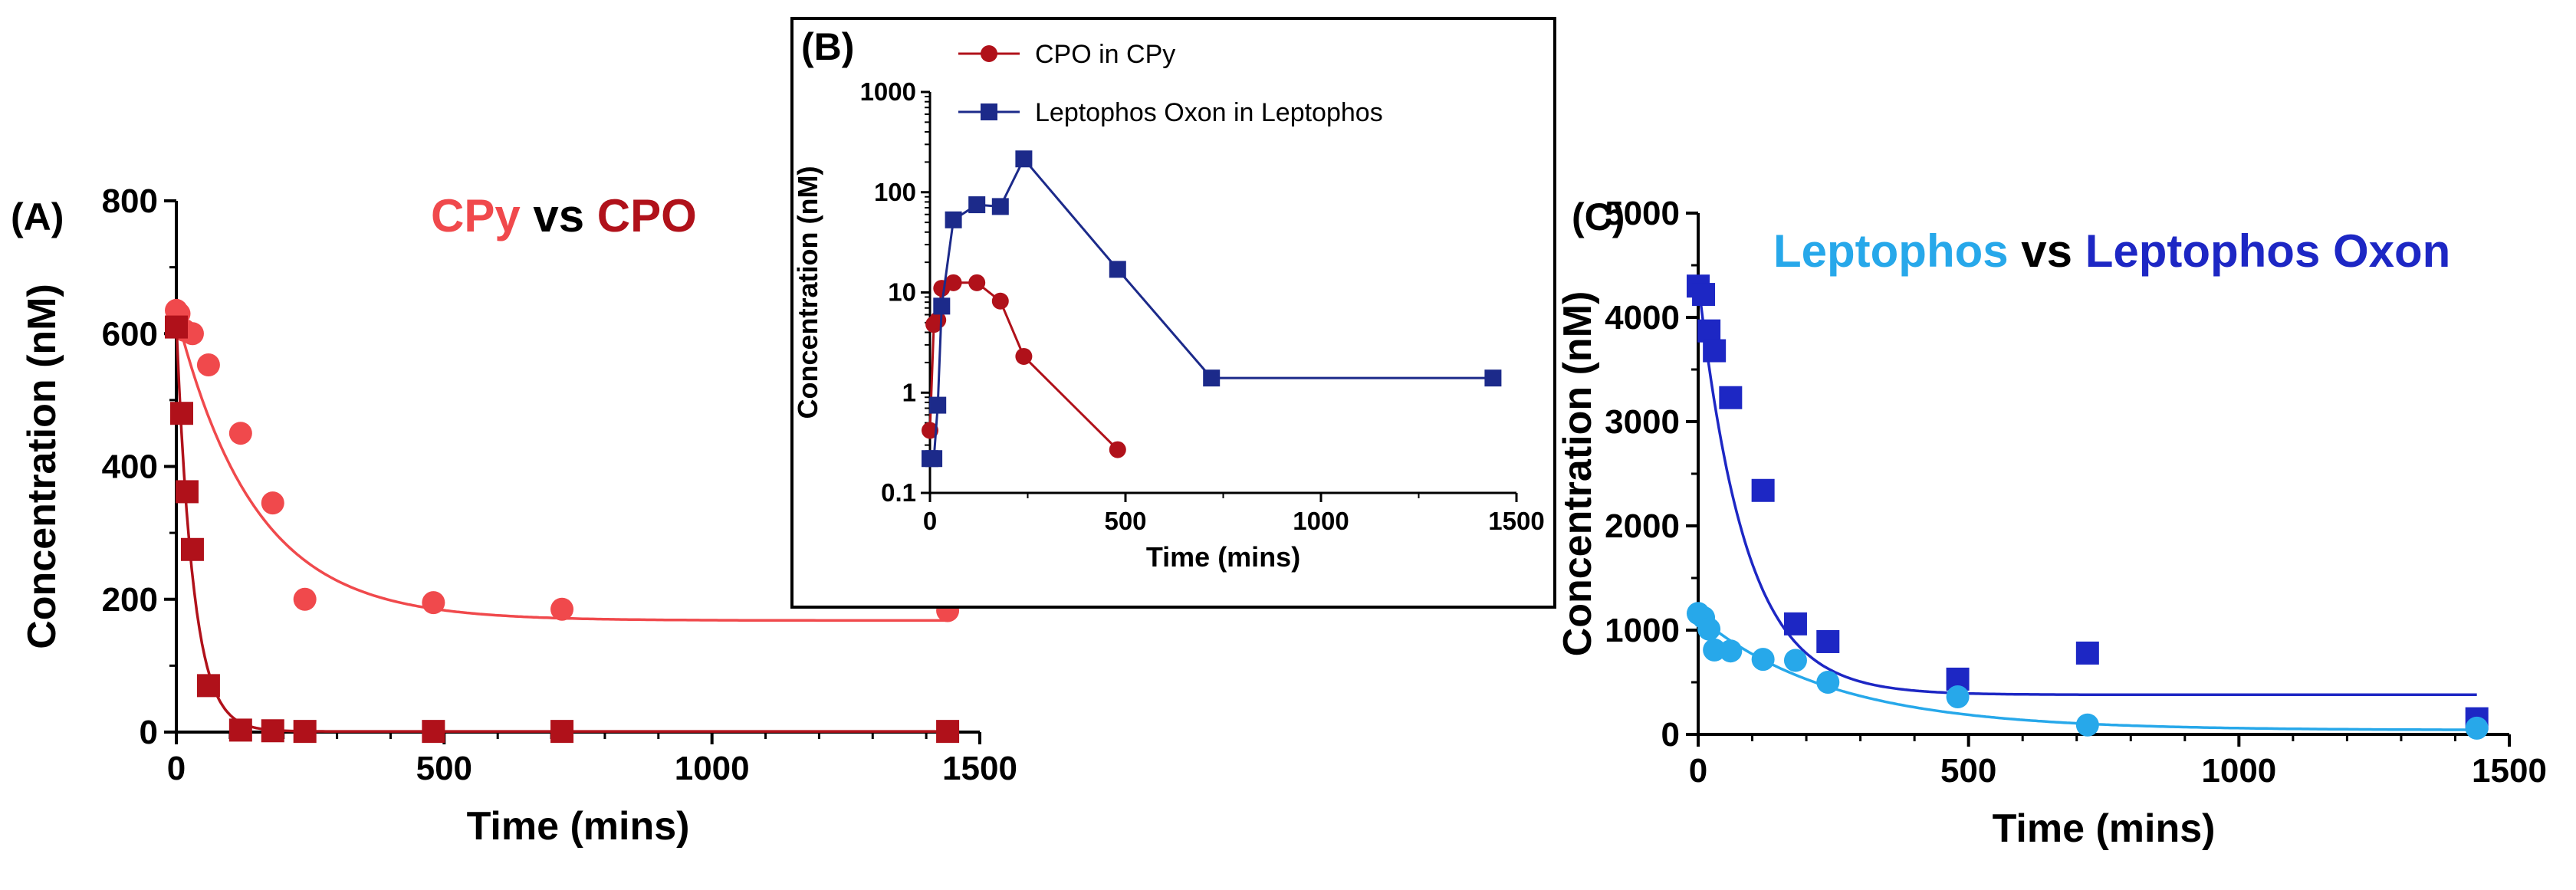 Image resolution: width=2576 pixels, height=890 pixels. I want to click on y-tick-label: 4000, so click(1642, 318).